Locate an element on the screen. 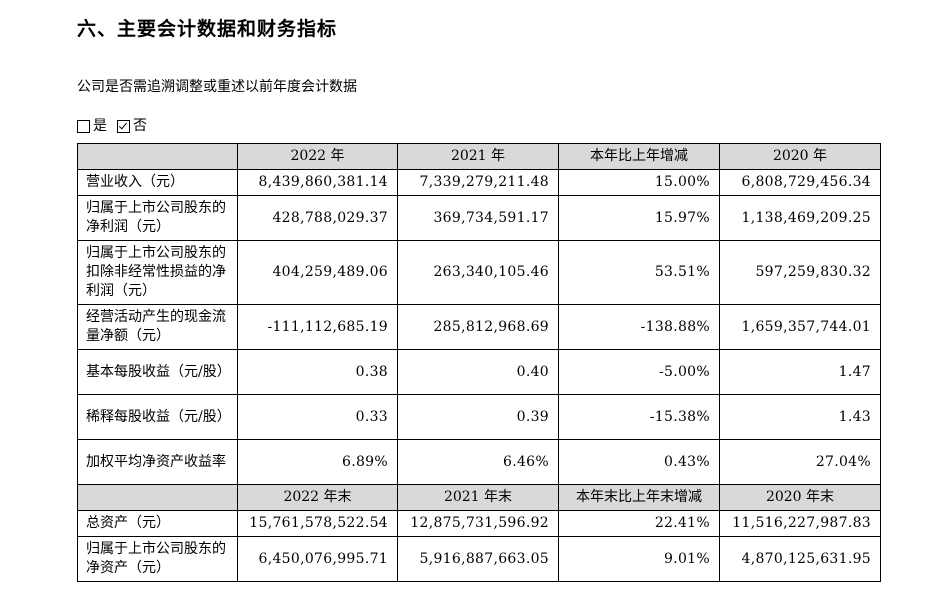 The width and height of the screenshot is (947, 614). cell-value: 27.04% is located at coordinates (800, 462).